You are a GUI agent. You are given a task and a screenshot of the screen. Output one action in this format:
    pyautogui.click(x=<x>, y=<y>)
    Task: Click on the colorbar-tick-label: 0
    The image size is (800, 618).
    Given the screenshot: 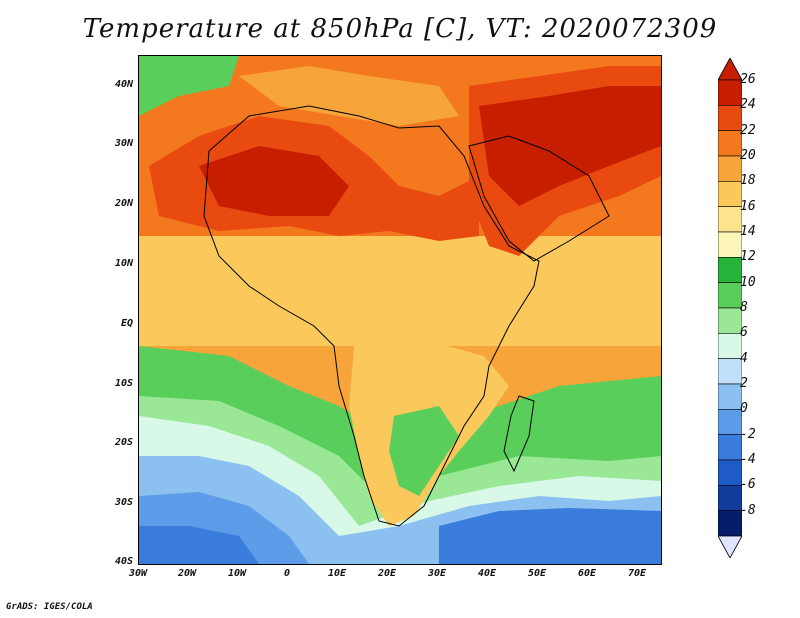 What is the action you would take?
    pyautogui.click(x=744, y=409)
    